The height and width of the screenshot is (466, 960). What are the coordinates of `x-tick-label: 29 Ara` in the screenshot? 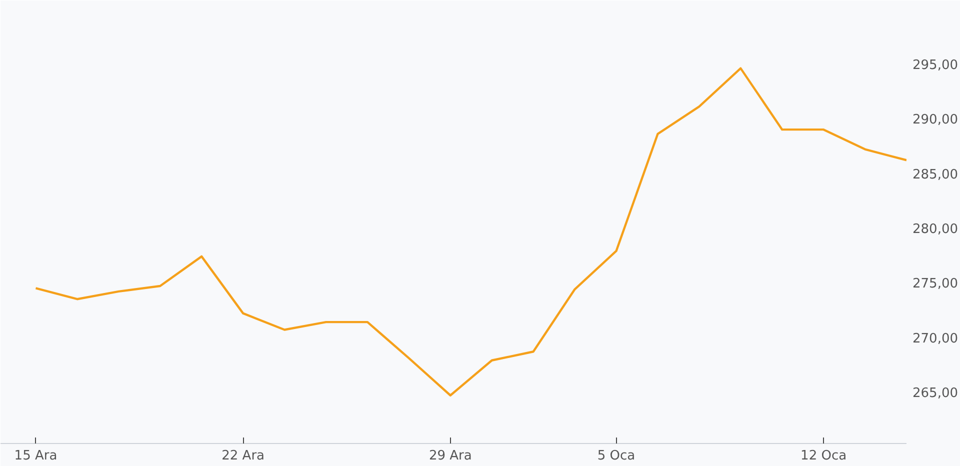 It's located at (450, 456).